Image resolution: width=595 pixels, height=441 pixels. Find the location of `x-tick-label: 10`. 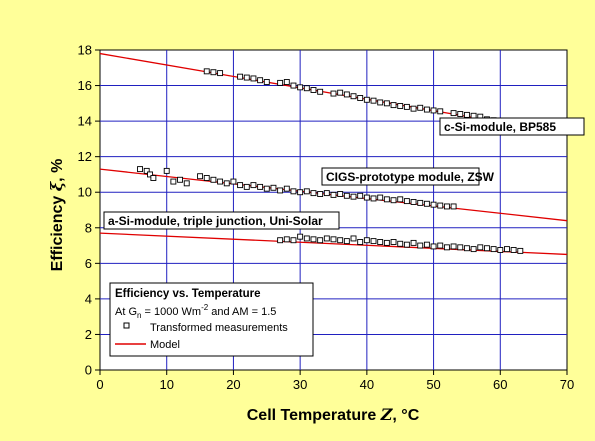

x-tick-label: 10 is located at coordinates (166, 384).